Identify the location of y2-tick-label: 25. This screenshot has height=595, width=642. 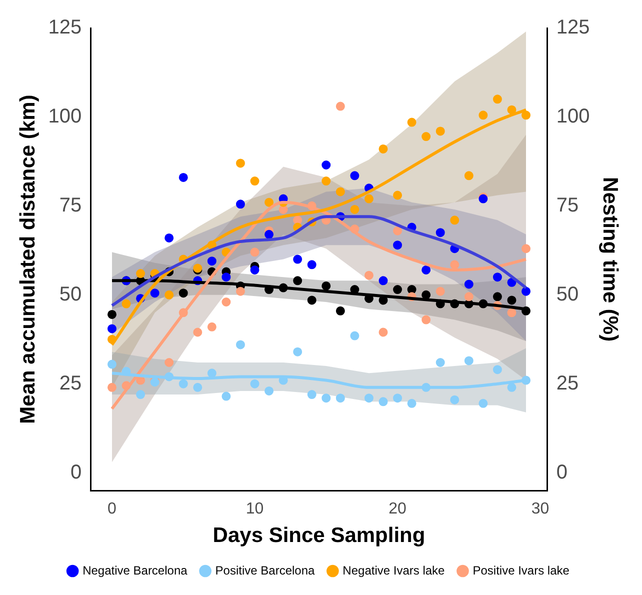
(567, 383).